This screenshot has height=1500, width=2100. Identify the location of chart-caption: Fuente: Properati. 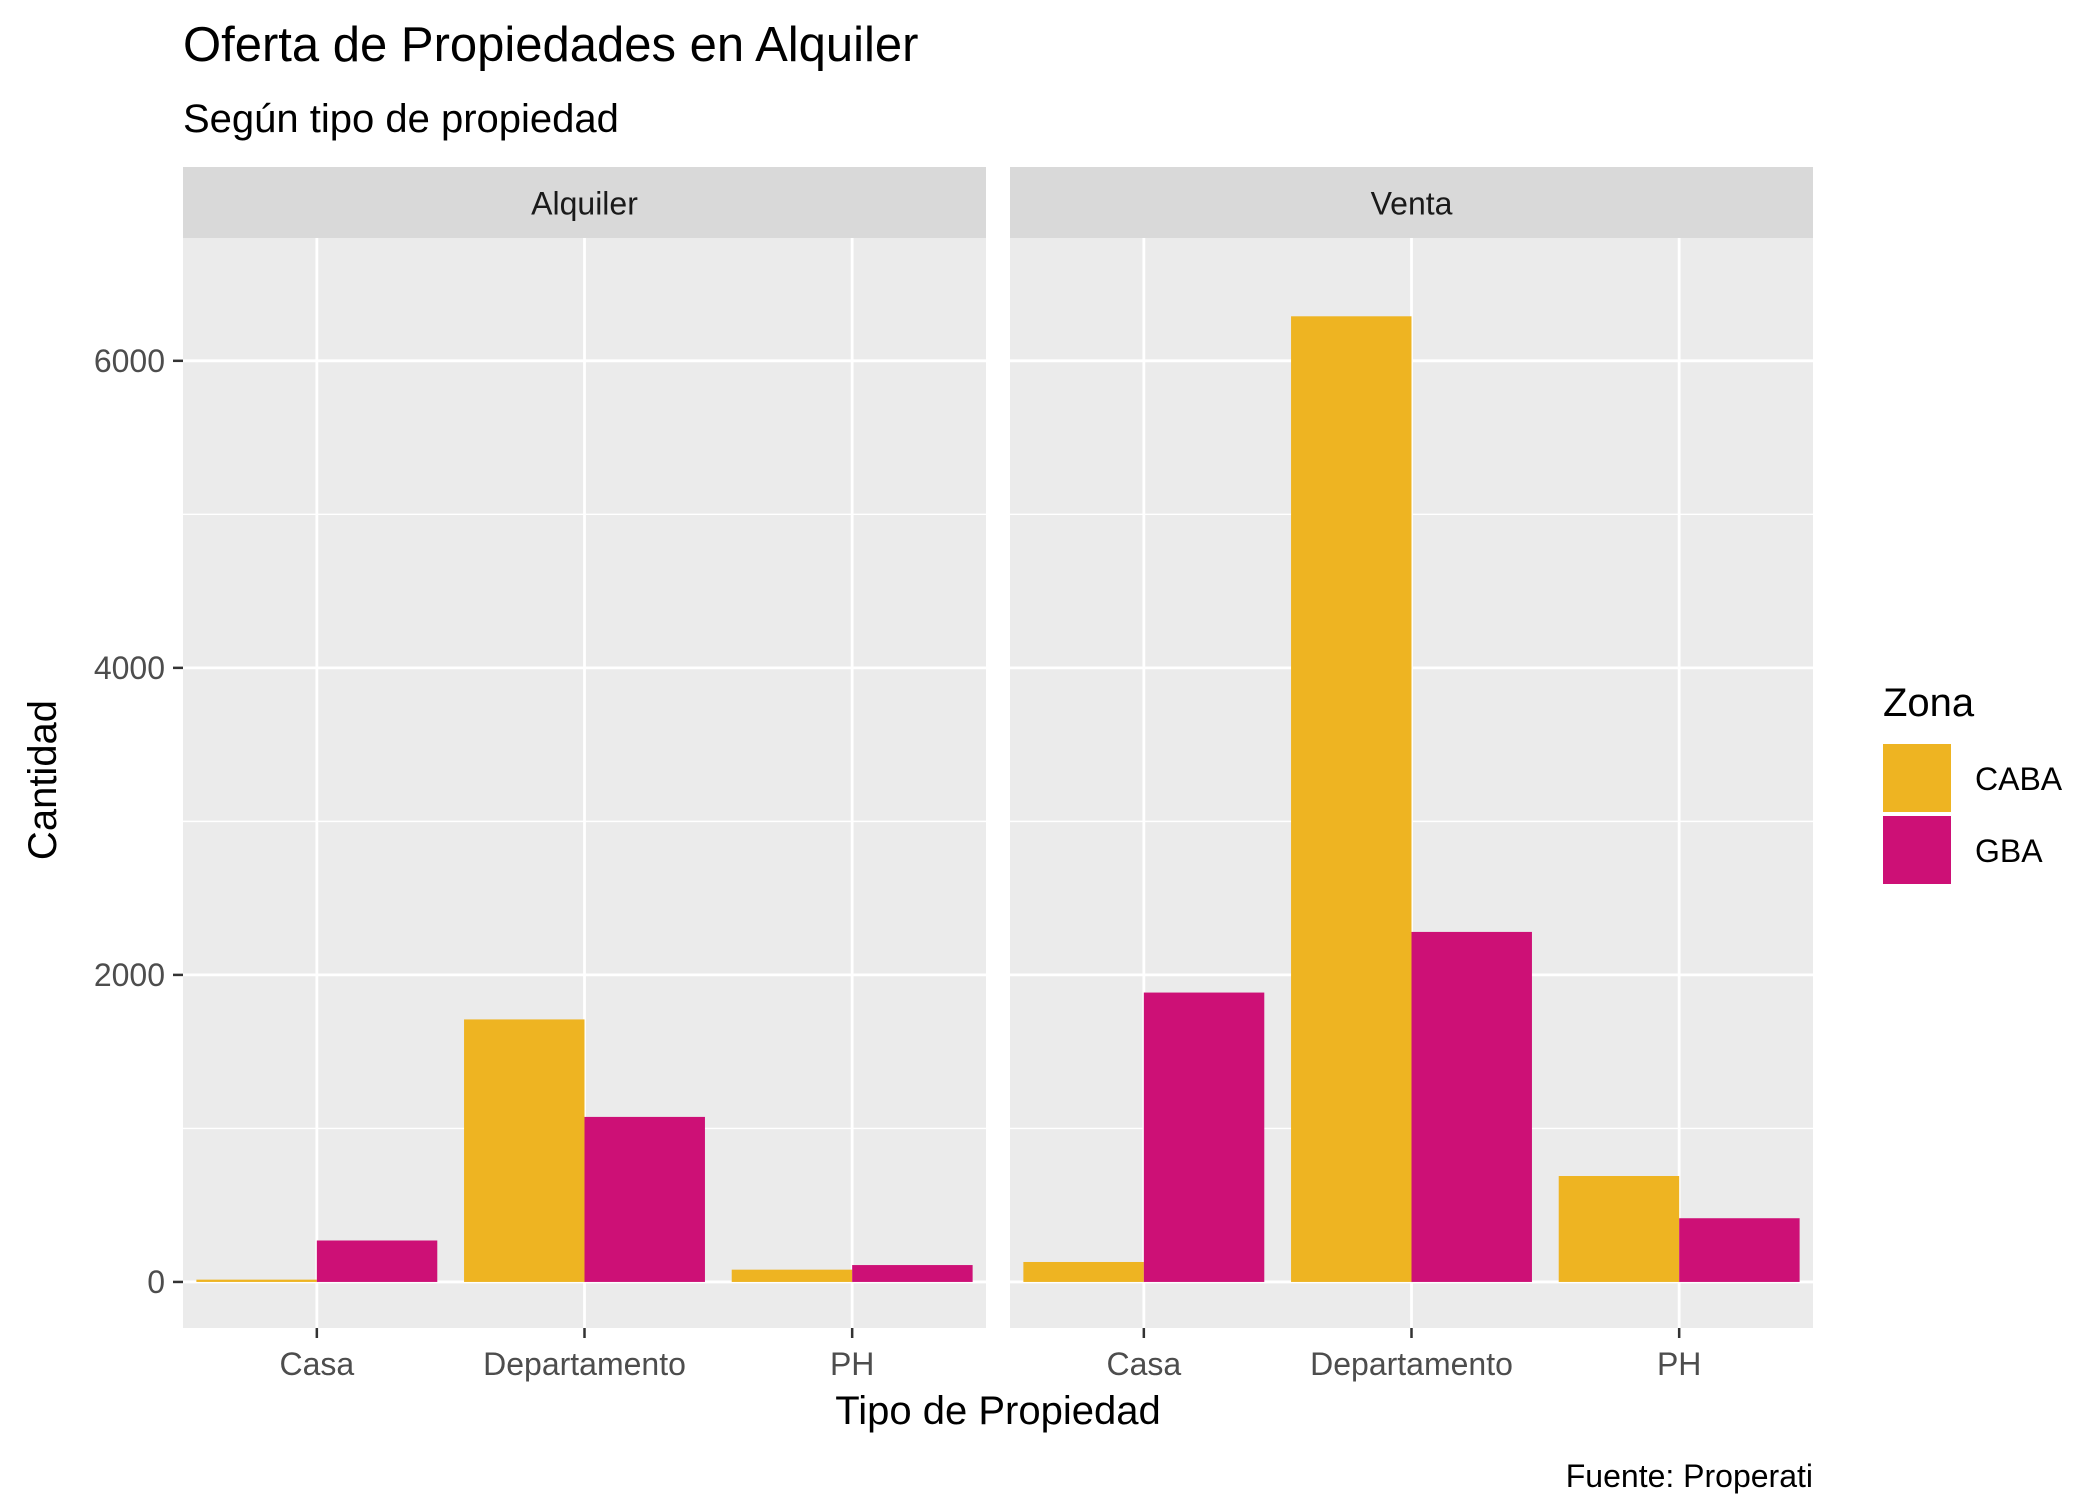
(1689, 1476).